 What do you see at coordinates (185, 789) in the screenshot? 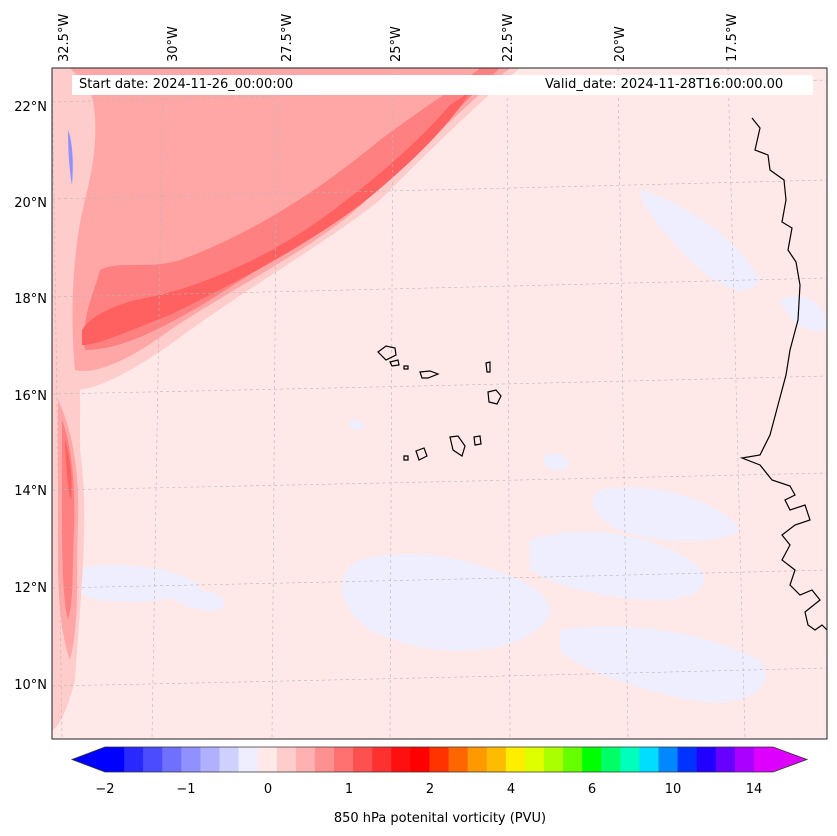
I see `colorbar-tick-label: −1` at bounding box center [185, 789].